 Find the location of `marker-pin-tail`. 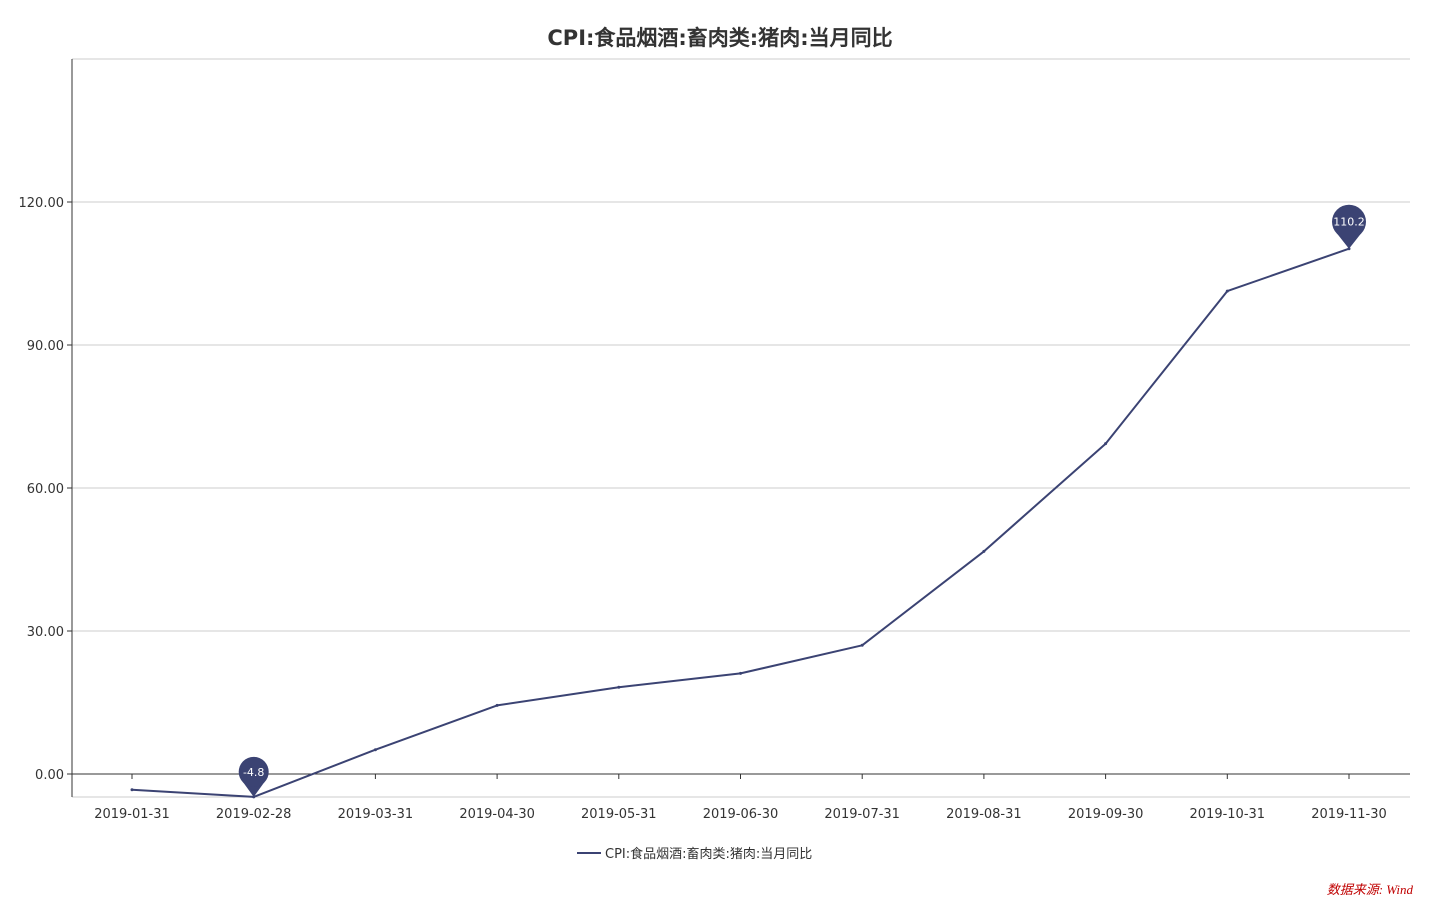

marker-pin-tail is located at coordinates (254, 789).